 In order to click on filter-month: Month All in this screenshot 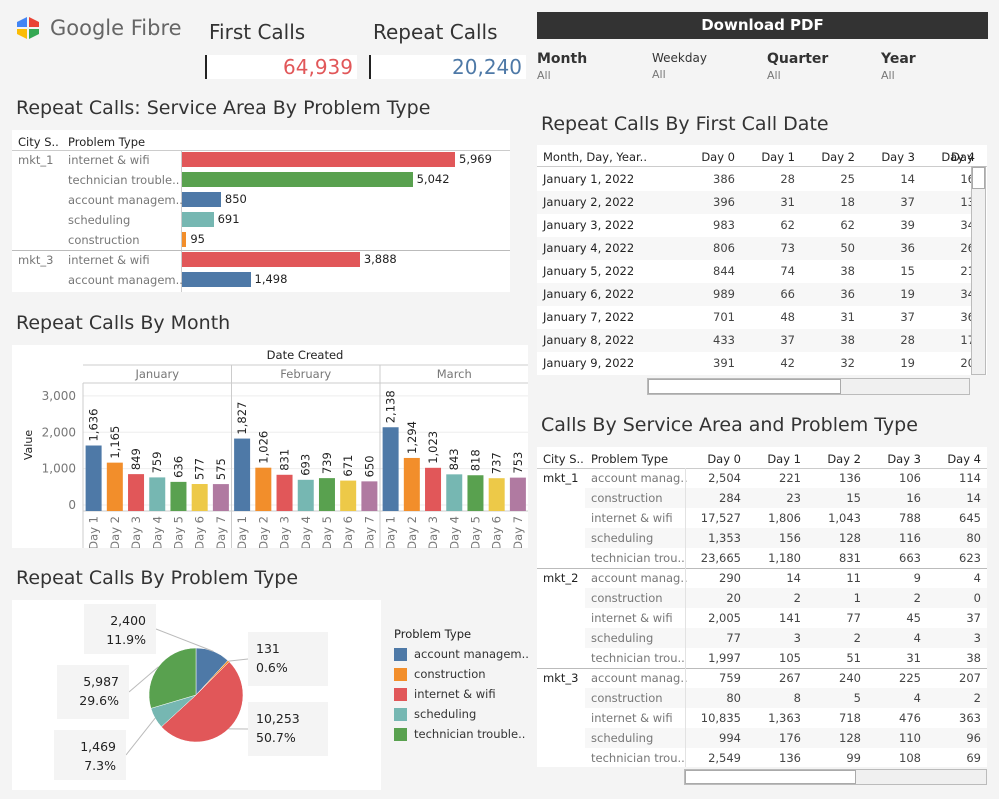, I will do `click(562, 66)`.